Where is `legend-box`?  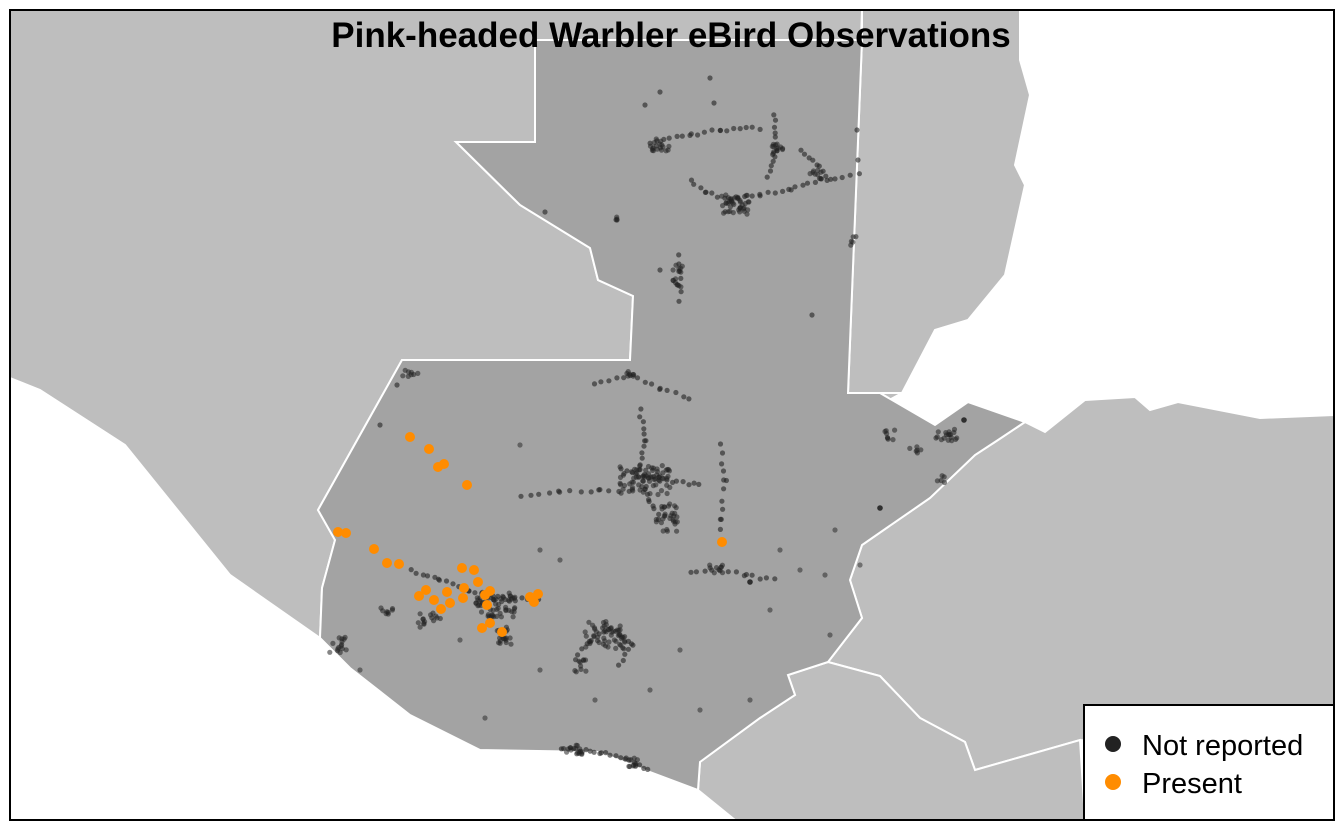 legend-box is located at coordinates (1209, 762).